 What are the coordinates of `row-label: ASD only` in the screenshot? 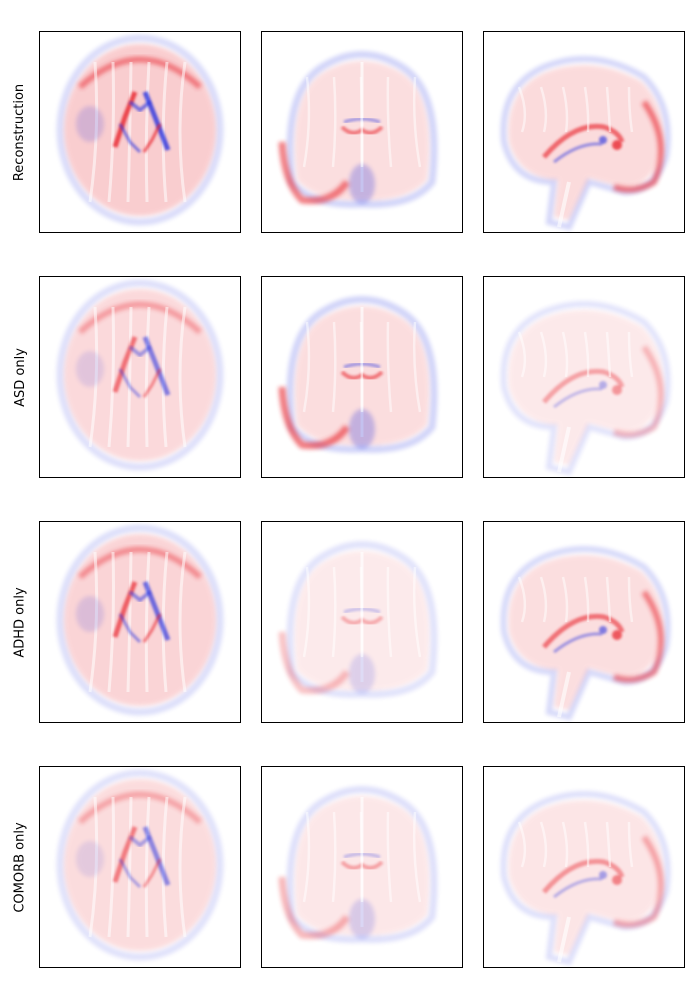 It's located at (20, 377).